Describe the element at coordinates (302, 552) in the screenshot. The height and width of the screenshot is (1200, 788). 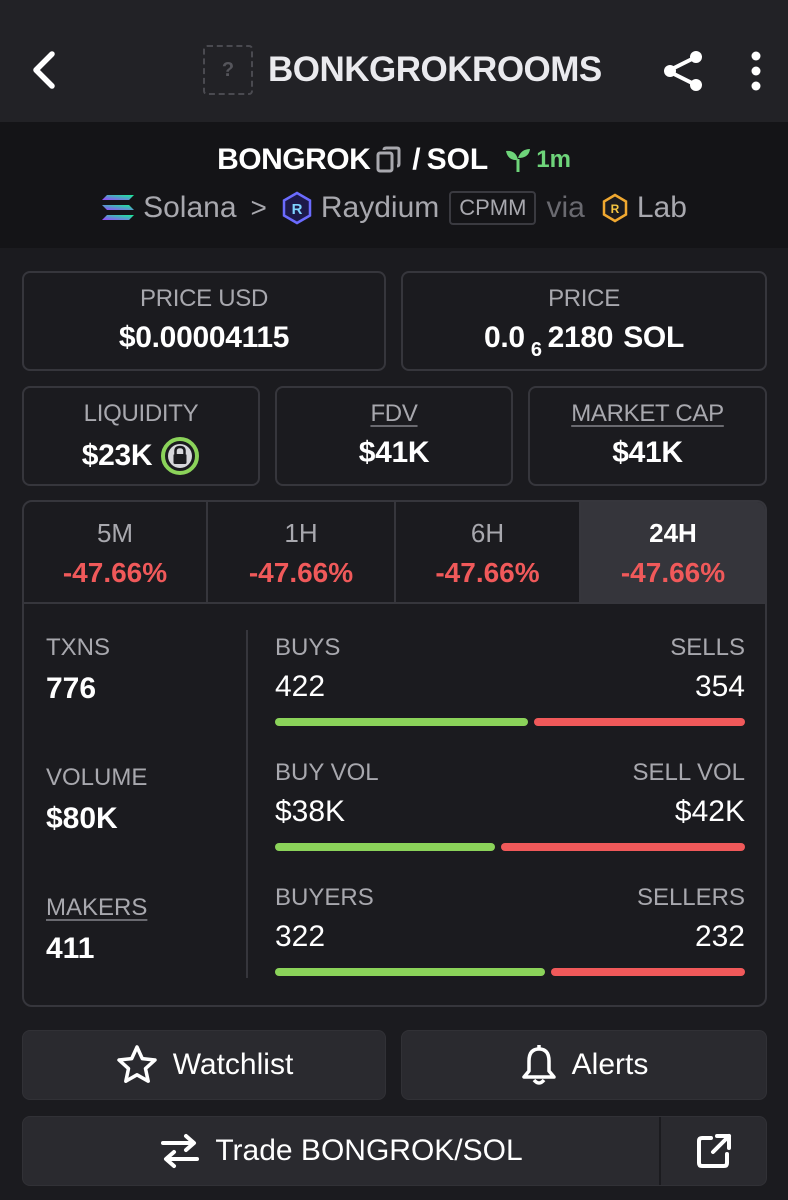
I see `tab-1h: 1H -47.66%` at that location.